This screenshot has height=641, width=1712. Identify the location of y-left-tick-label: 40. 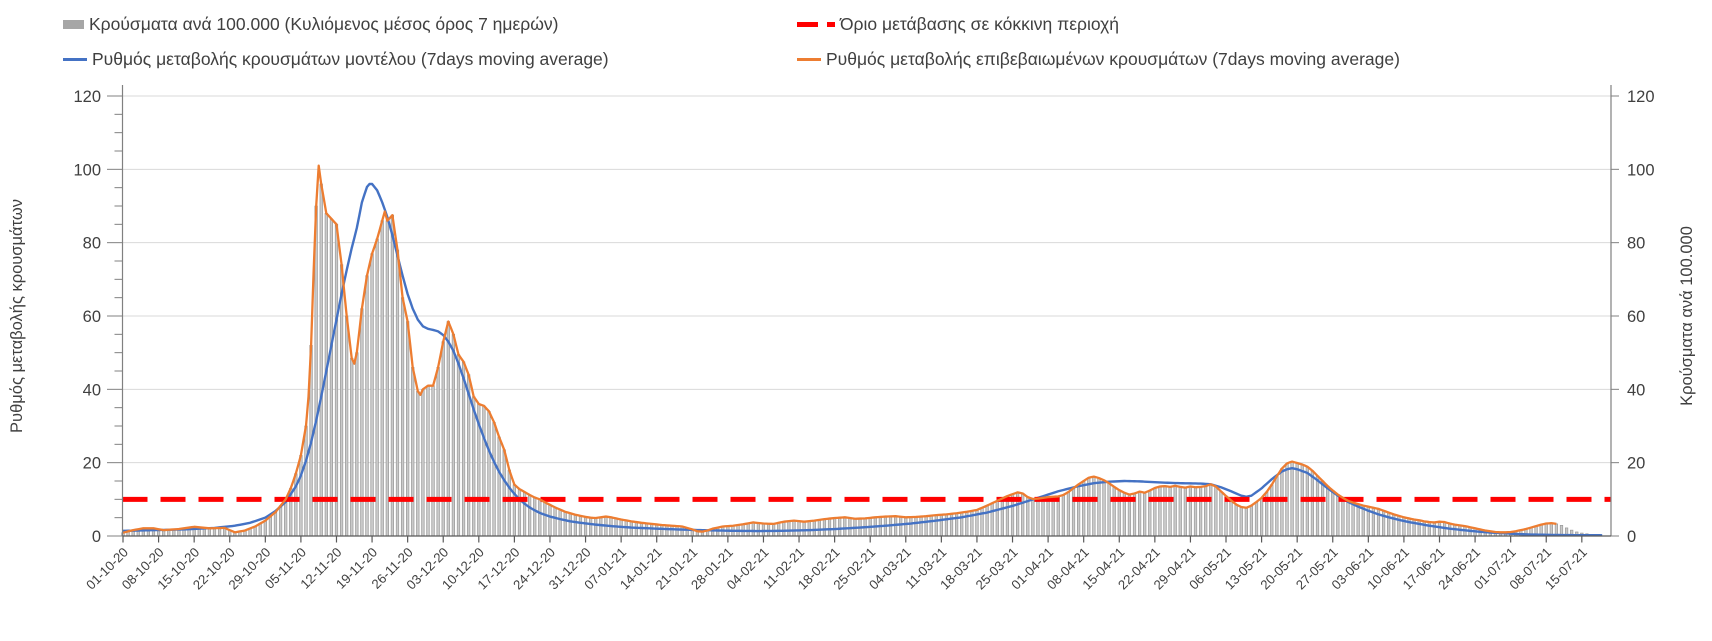
(92, 390).